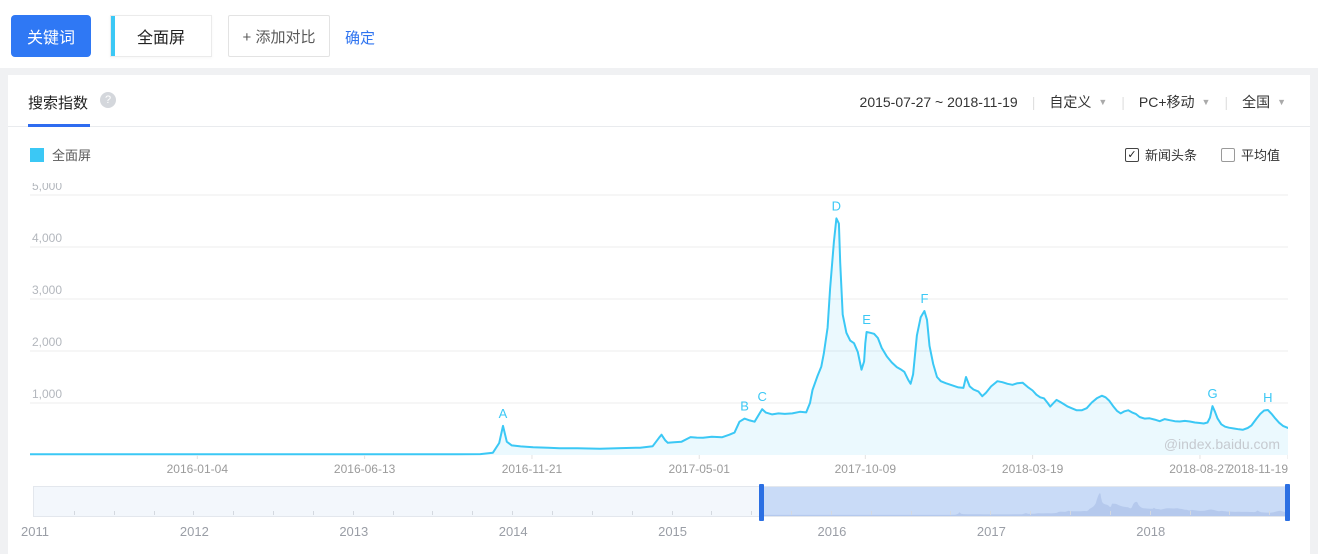 The width and height of the screenshot is (1318, 554). I want to click on keyword-tab-label: 全面屏, so click(160, 38).